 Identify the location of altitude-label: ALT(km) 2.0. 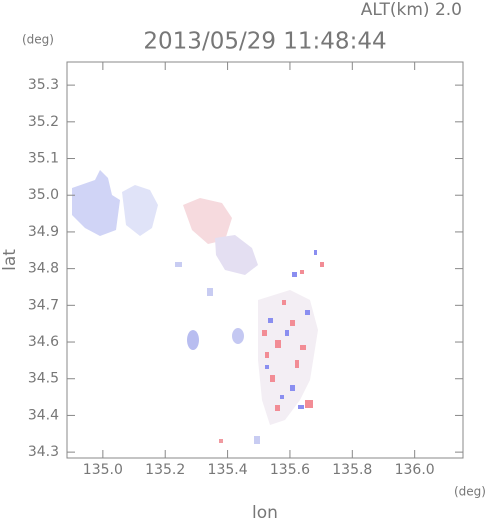
(411, 10).